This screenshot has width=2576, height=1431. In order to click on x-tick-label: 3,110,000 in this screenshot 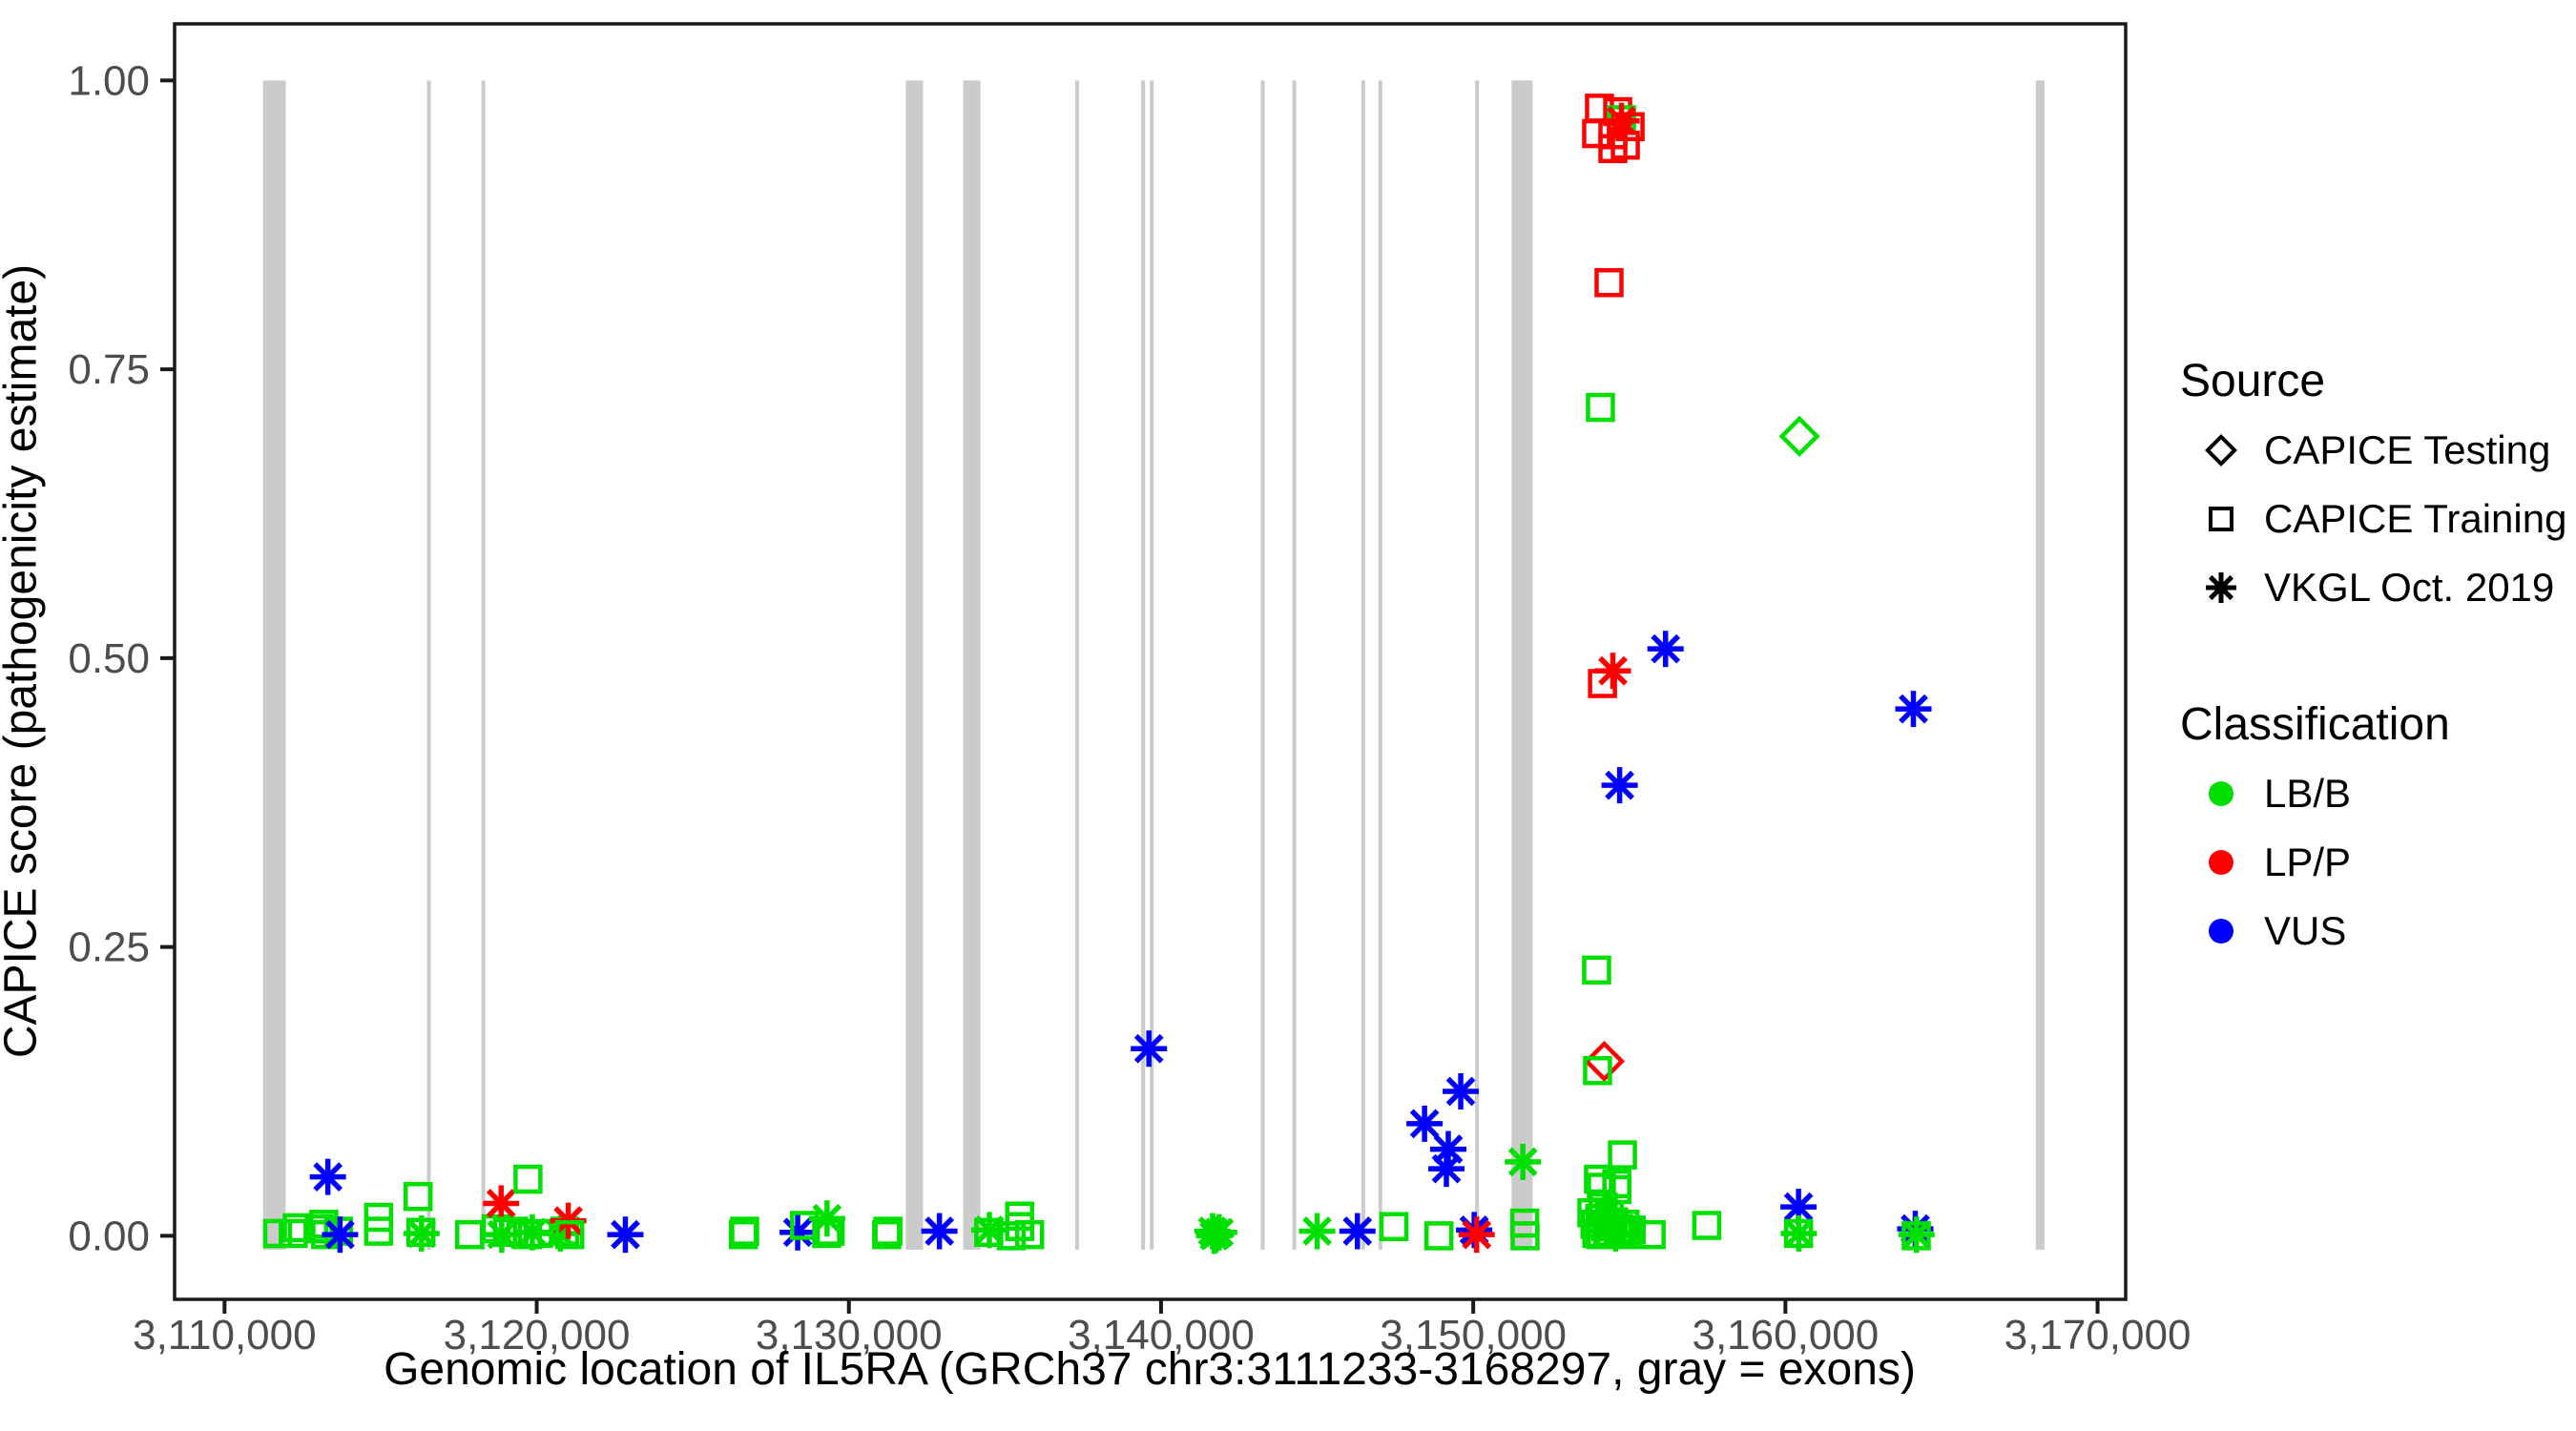, I will do `click(224, 1335)`.